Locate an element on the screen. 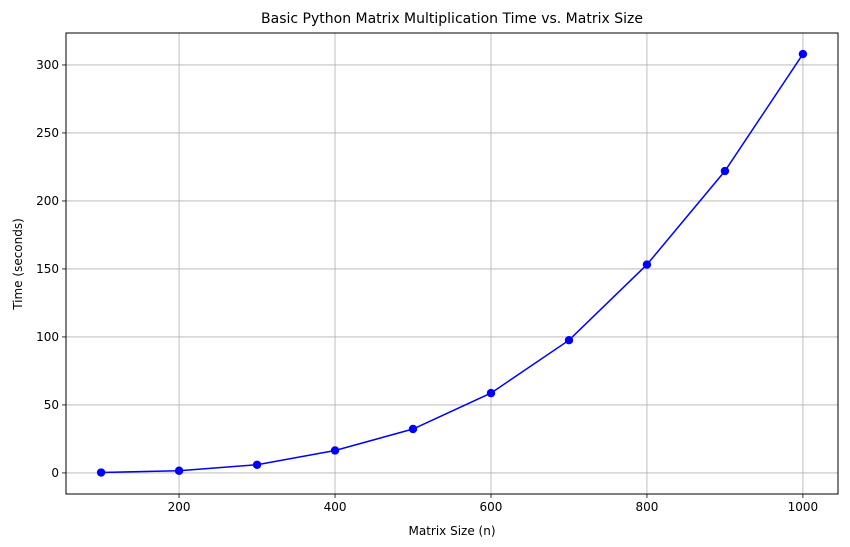 This screenshot has height=547, width=850. x-tick-label: 400 is located at coordinates (335, 507).